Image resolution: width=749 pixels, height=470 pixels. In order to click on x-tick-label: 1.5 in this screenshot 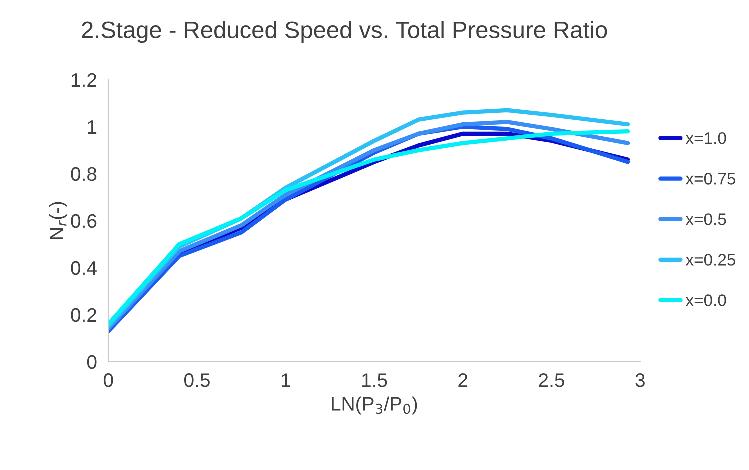, I will do `click(375, 381)`.